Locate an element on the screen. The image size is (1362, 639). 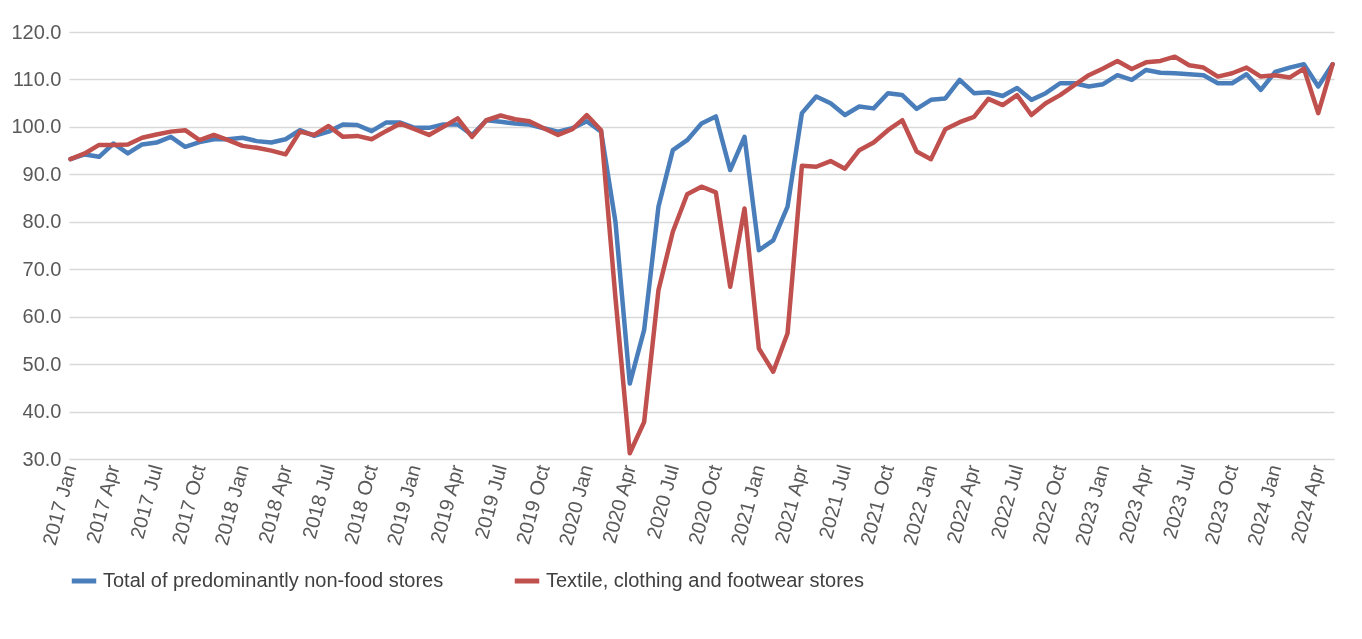
x-tick-label: 2020 Apr is located at coordinates (619, 504).